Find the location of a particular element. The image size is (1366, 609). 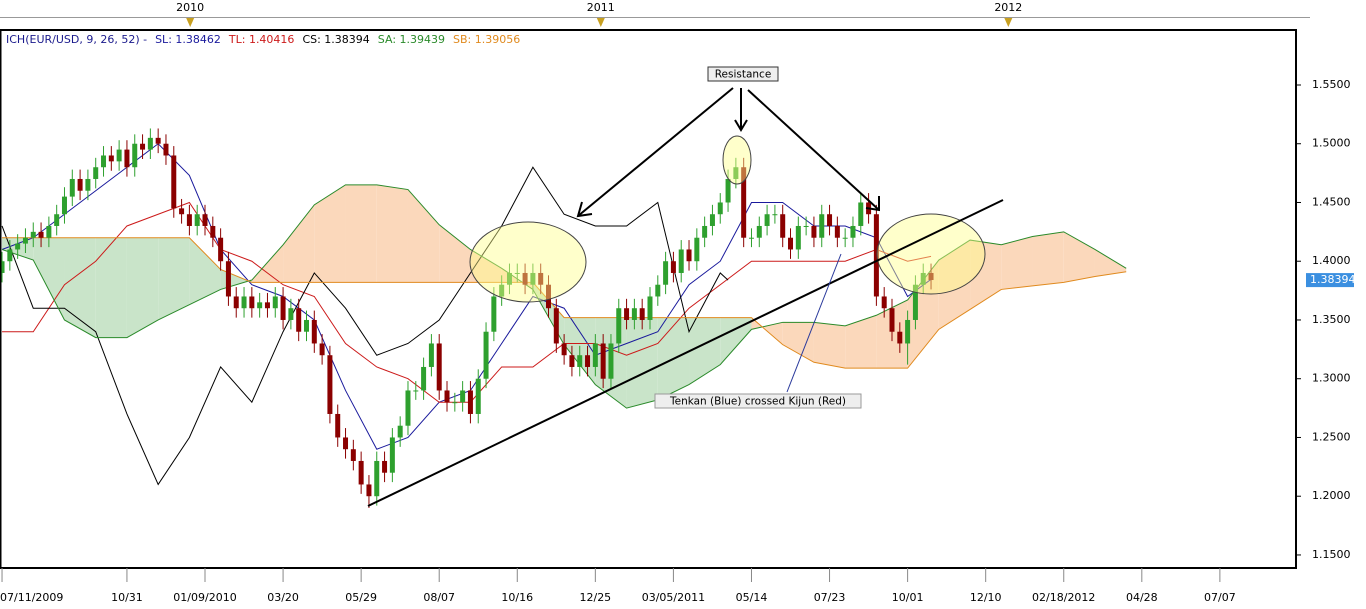

x-tick-label: 05/14 is located at coordinates (752, 597).